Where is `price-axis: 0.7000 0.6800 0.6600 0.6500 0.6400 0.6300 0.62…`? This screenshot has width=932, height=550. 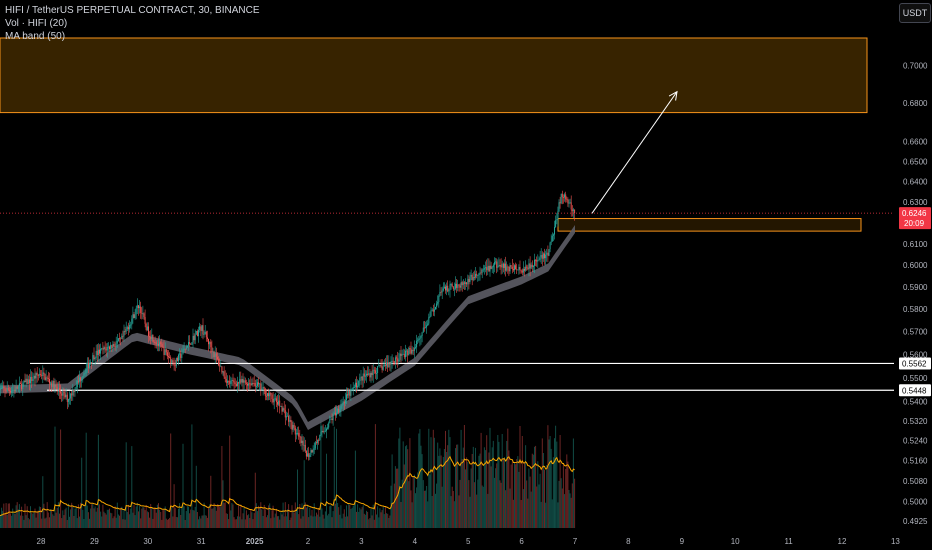
price-axis: 0.7000 0.6800 0.6600 0.6500 0.6400 0.6300 0.62… is located at coordinates (915, 294).